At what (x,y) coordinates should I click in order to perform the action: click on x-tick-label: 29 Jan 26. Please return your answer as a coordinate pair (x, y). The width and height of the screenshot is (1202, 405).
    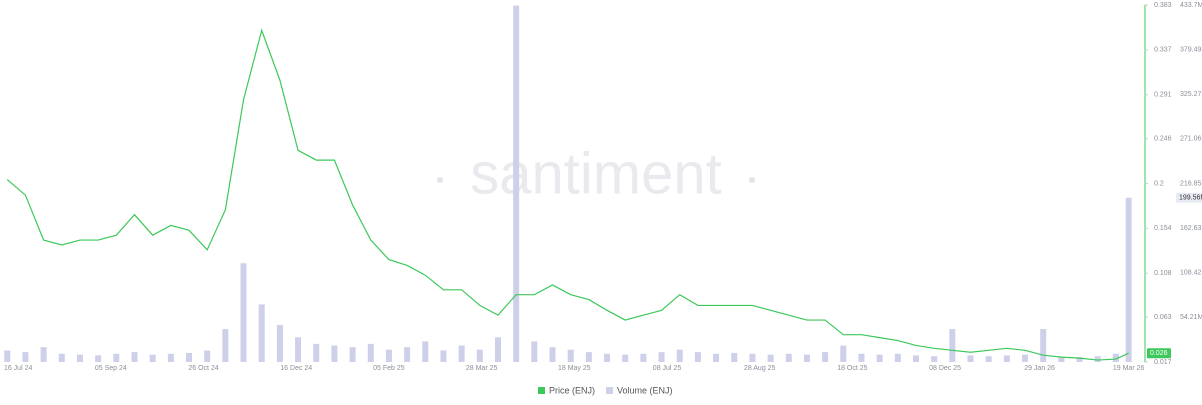
    Looking at the image, I should click on (1039, 368).